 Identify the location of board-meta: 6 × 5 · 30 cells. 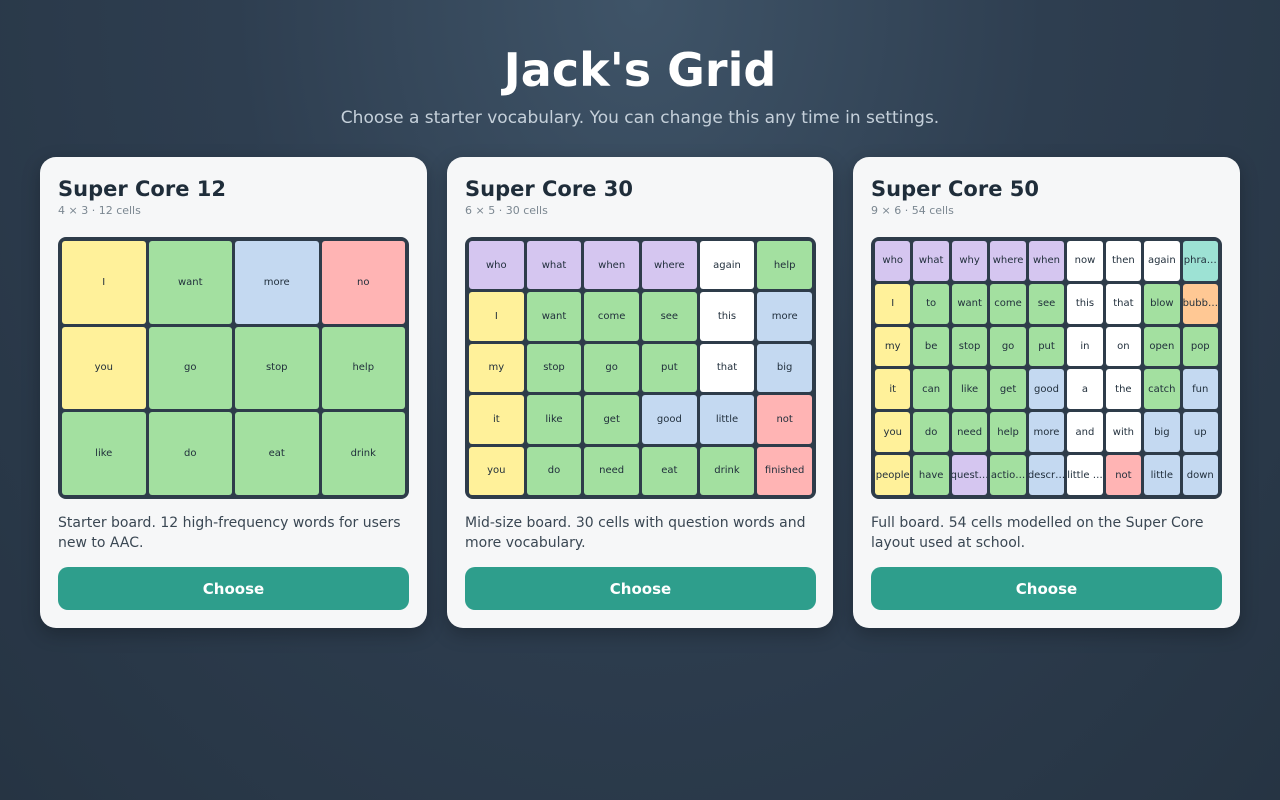
(506, 210).